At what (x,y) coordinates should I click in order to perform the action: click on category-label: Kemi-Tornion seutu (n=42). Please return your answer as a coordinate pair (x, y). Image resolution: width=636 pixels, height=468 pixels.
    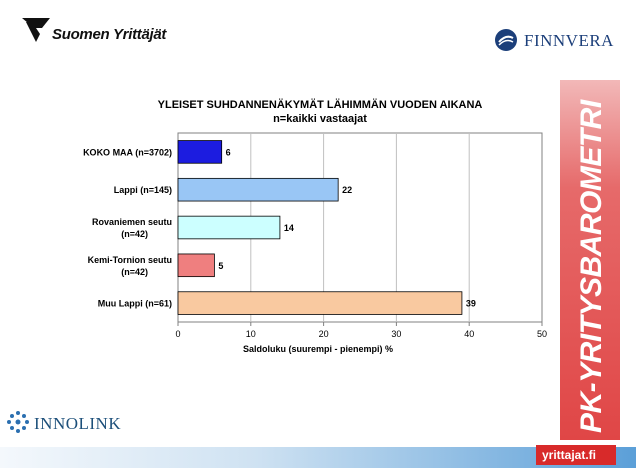
    Looking at the image, I should click on (130, 266).